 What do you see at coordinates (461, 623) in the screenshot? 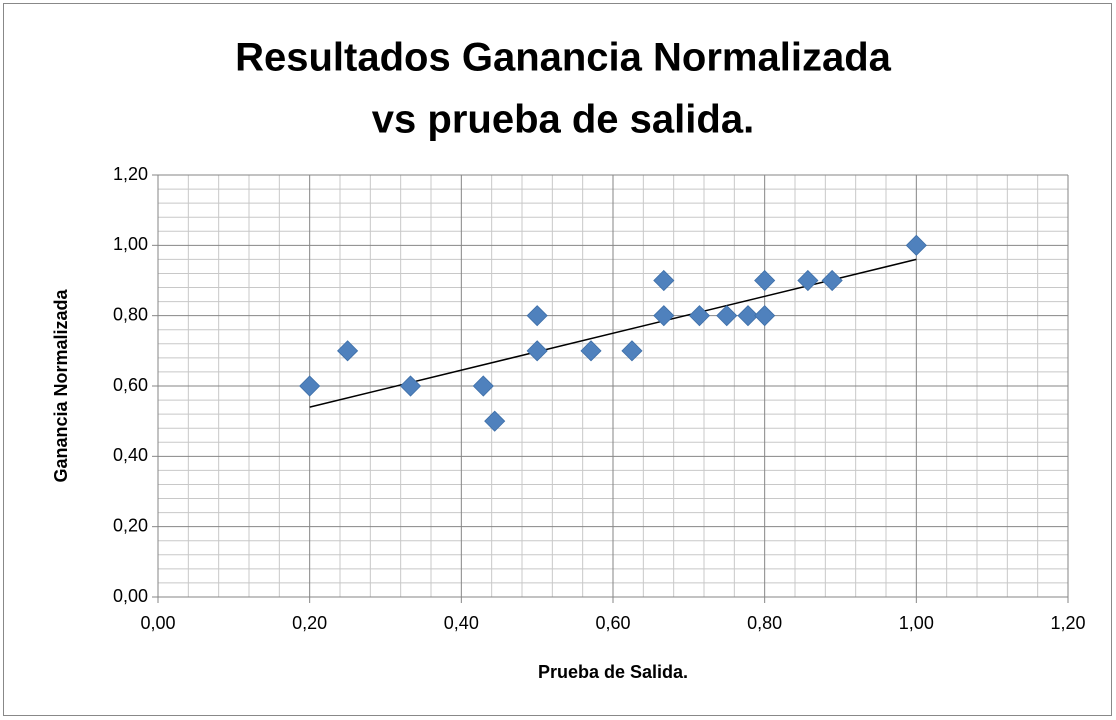
I see `x-tick-label: 0,40` at bounding box center [461, 623].